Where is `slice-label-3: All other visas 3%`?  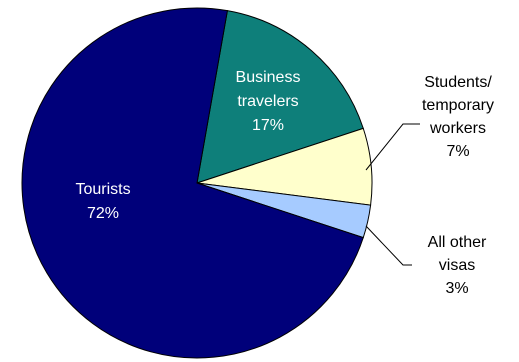 slice-label-3: All other visas 3% is located at coordinates (457, 265).